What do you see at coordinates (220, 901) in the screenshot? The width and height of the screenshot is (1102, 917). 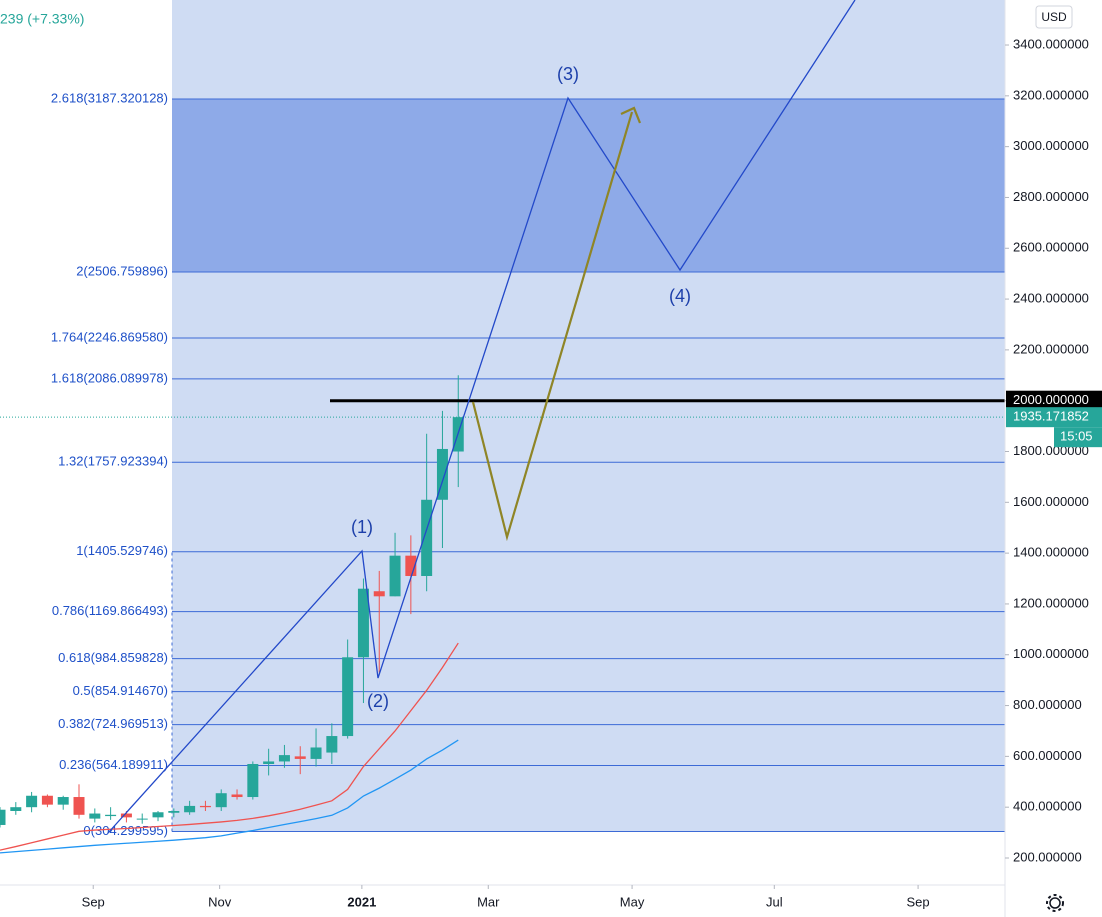 I see `x-tick-label: Nov` at bounding box center [220, 901].